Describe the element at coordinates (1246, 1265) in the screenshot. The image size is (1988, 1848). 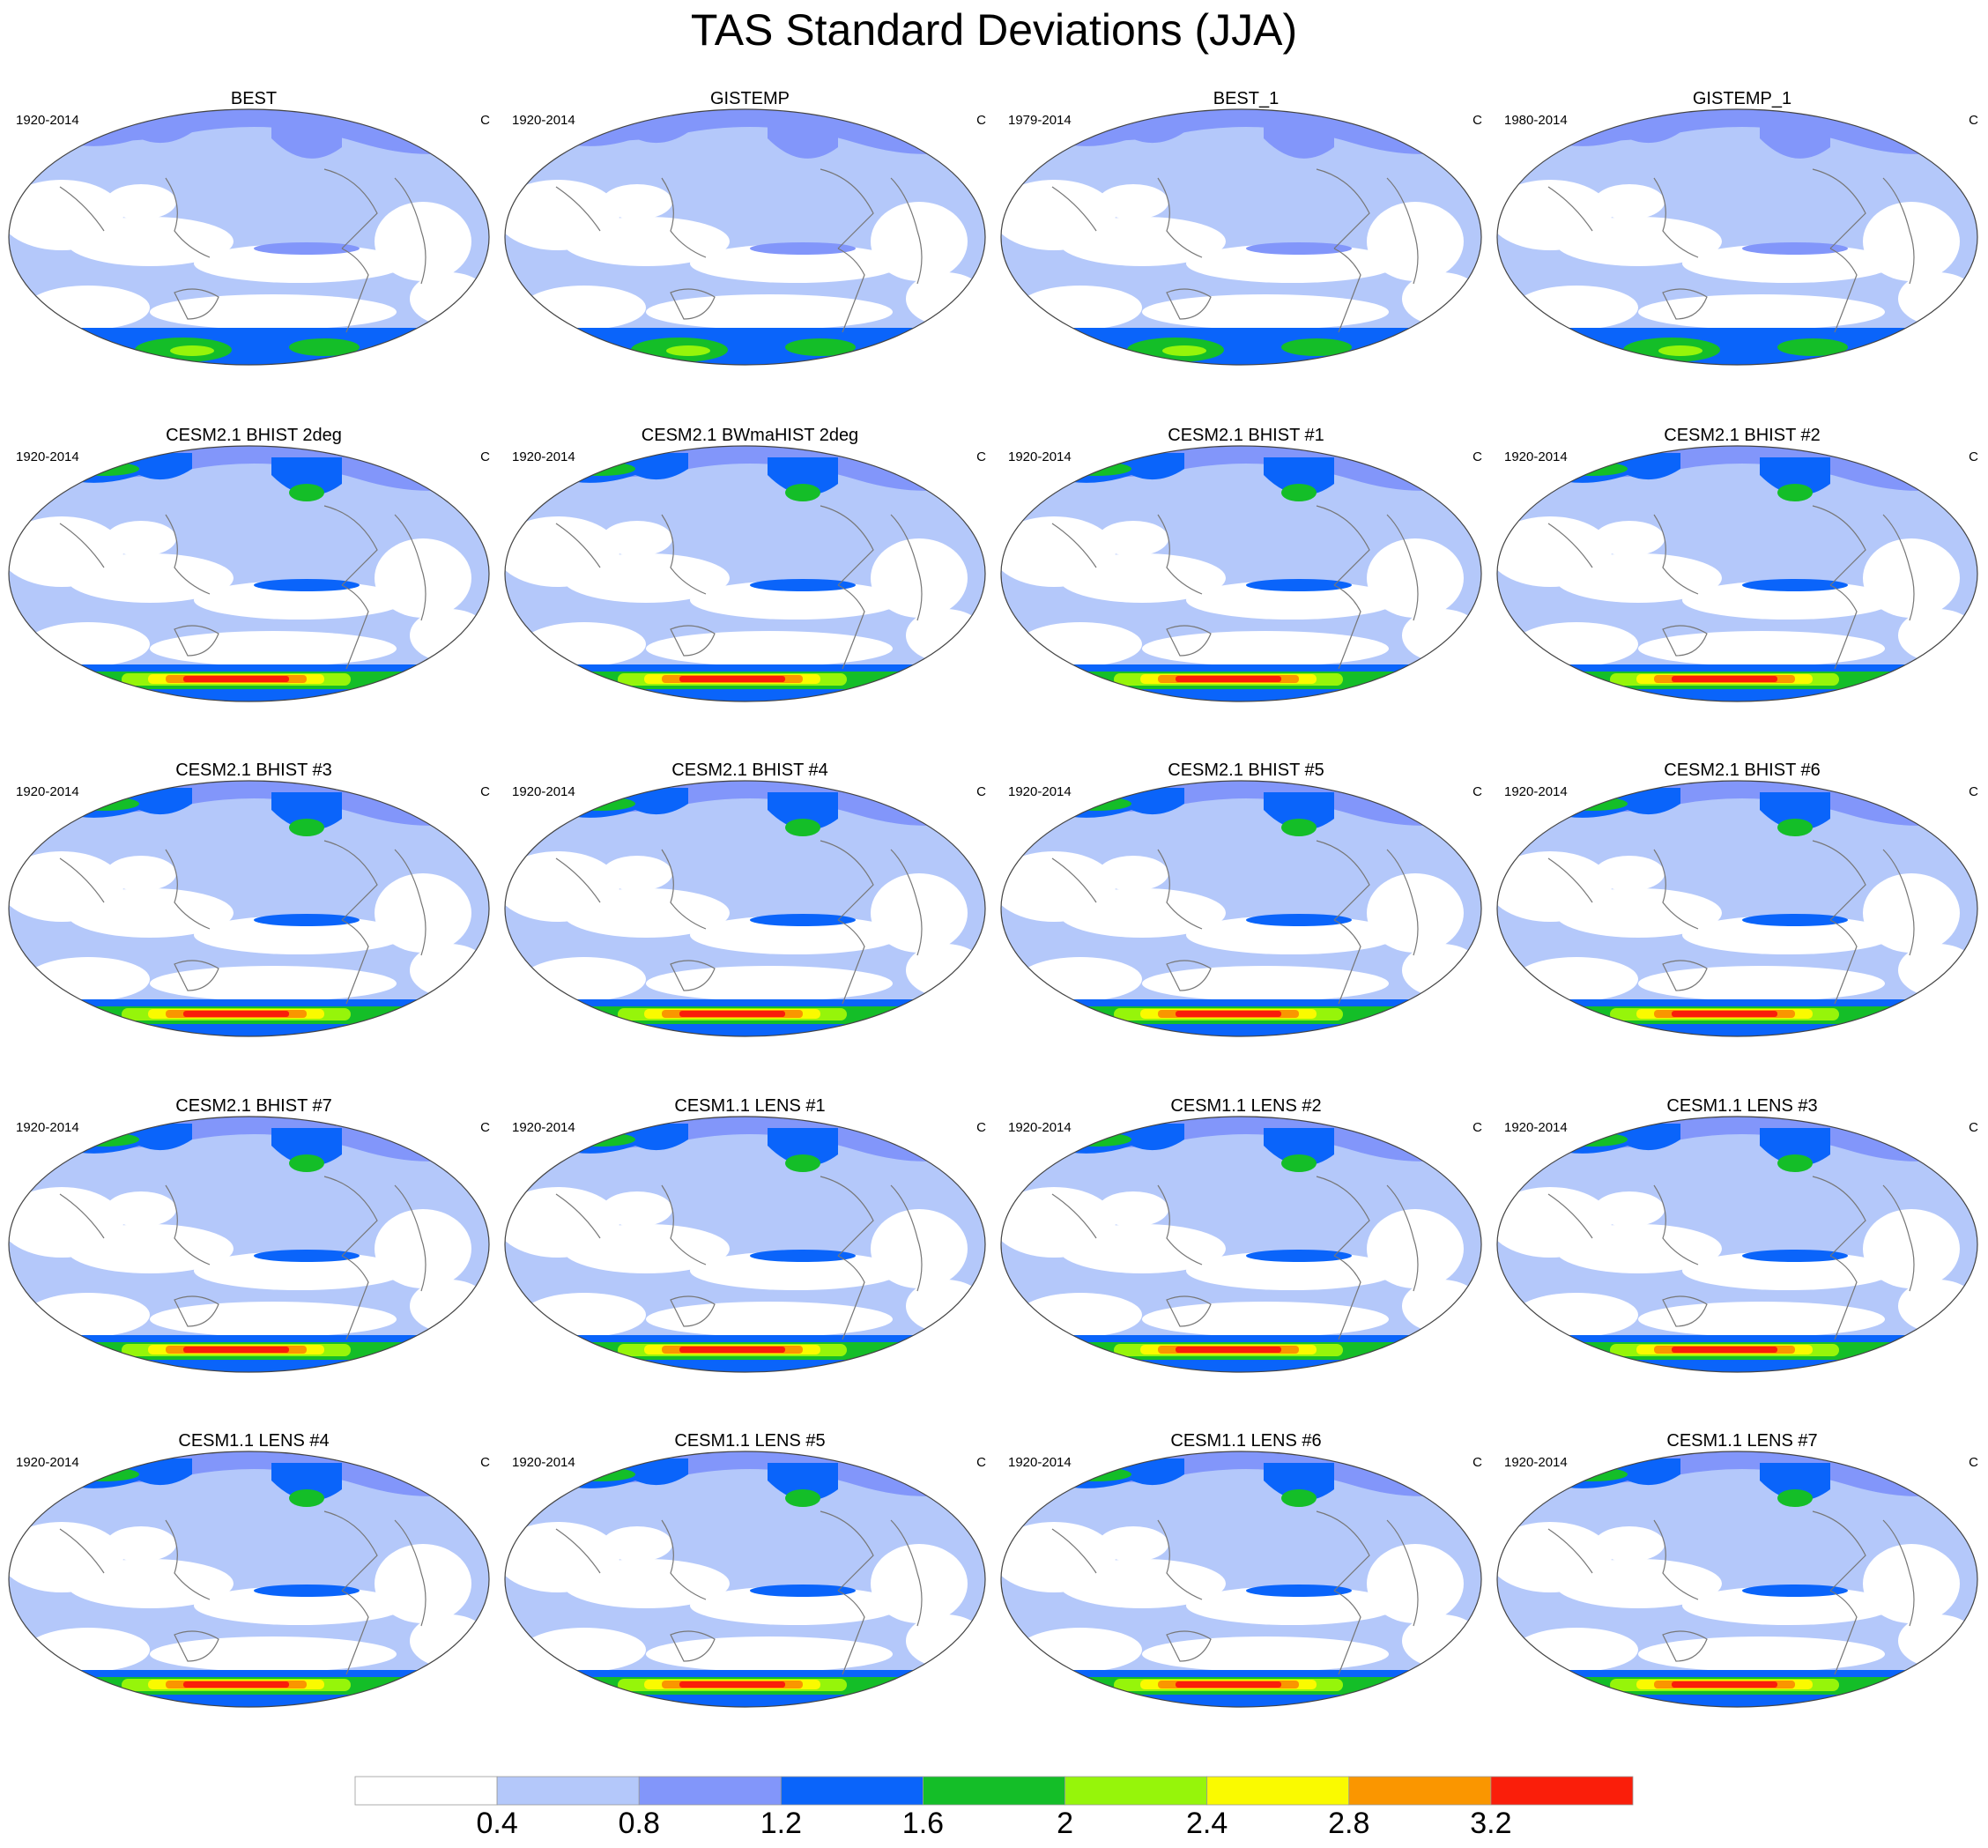
I see `map-panel: CESM1.1 LENS #2 1920-2014 C` at that location.